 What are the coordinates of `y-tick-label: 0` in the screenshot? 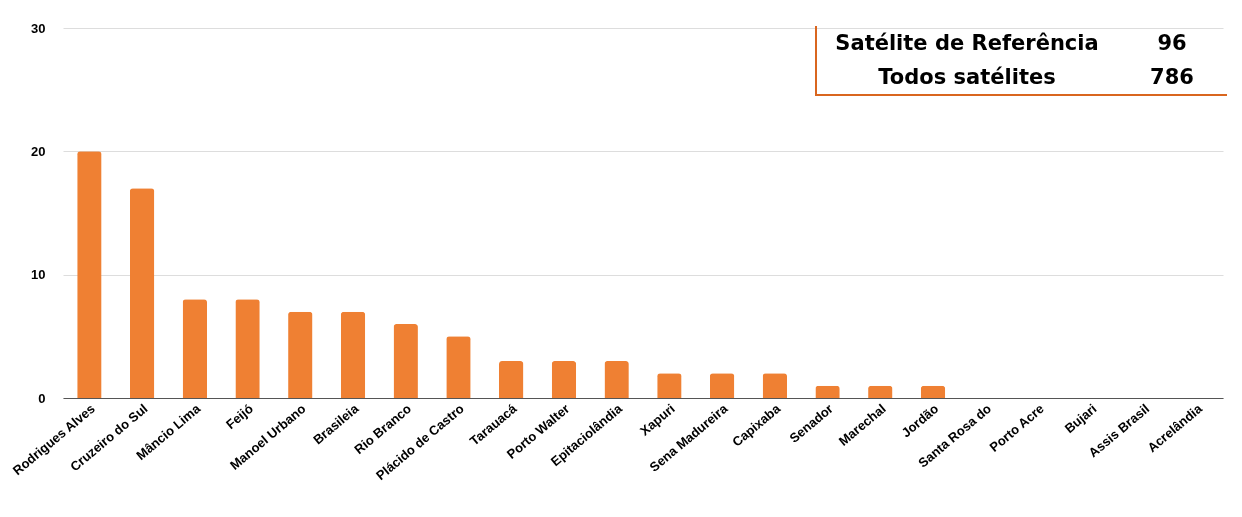 It's located at (42, 398).